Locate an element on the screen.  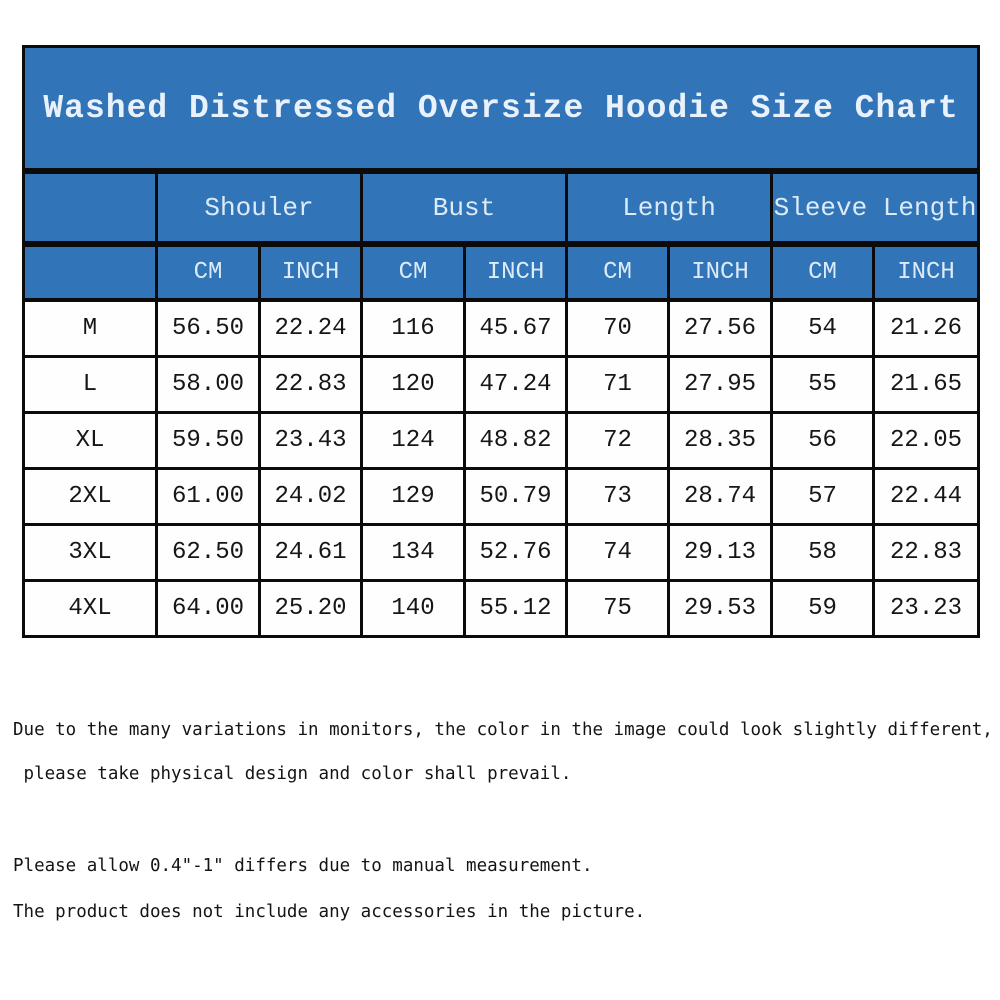
cell-value: 73 is located at coordinates (617, 496).